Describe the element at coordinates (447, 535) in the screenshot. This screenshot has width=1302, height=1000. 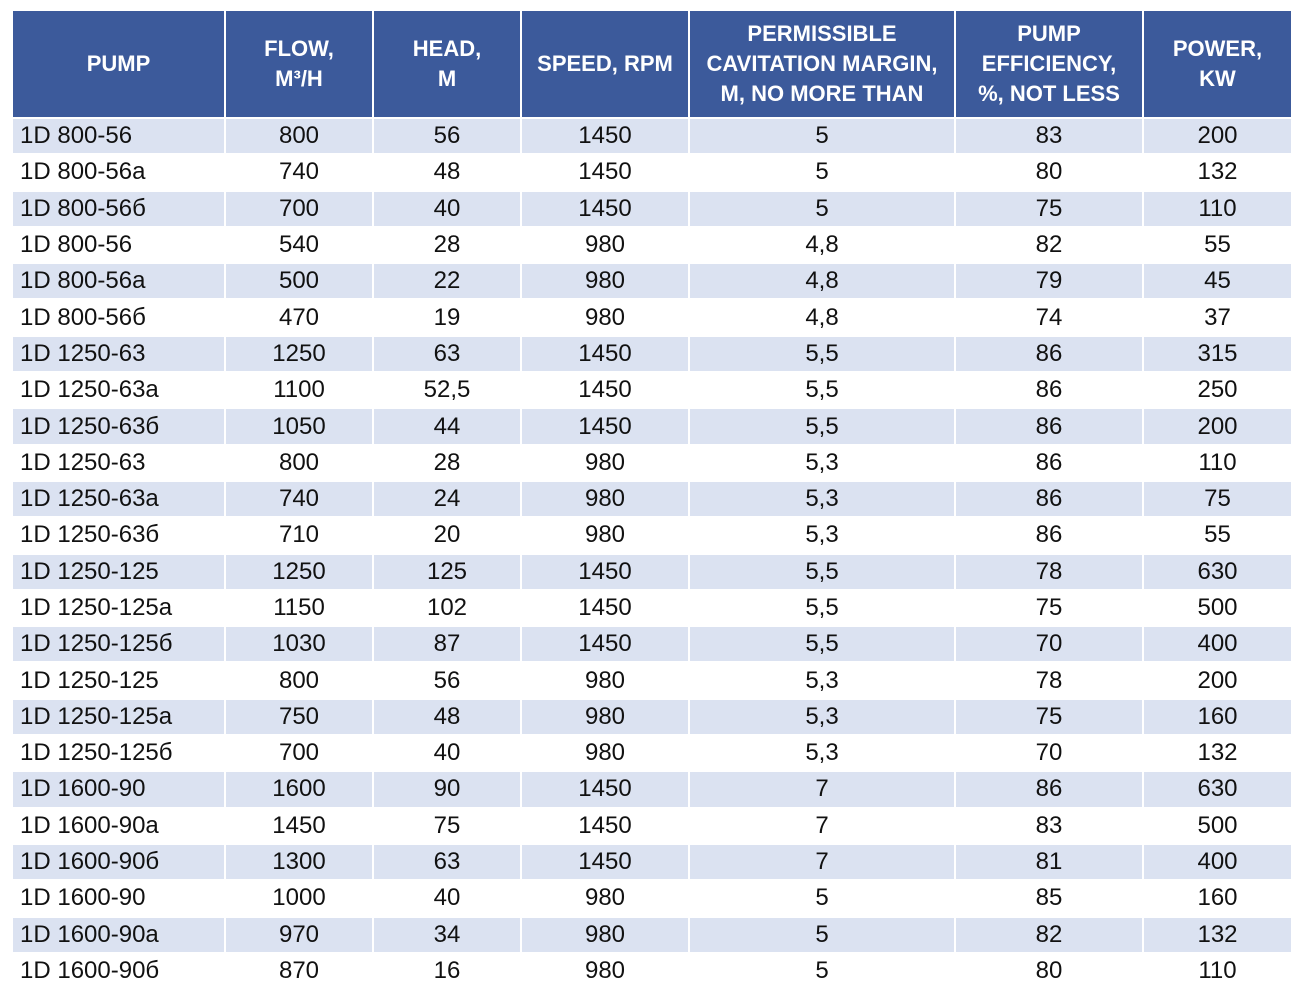
I see `value-cell: 20` at that location.